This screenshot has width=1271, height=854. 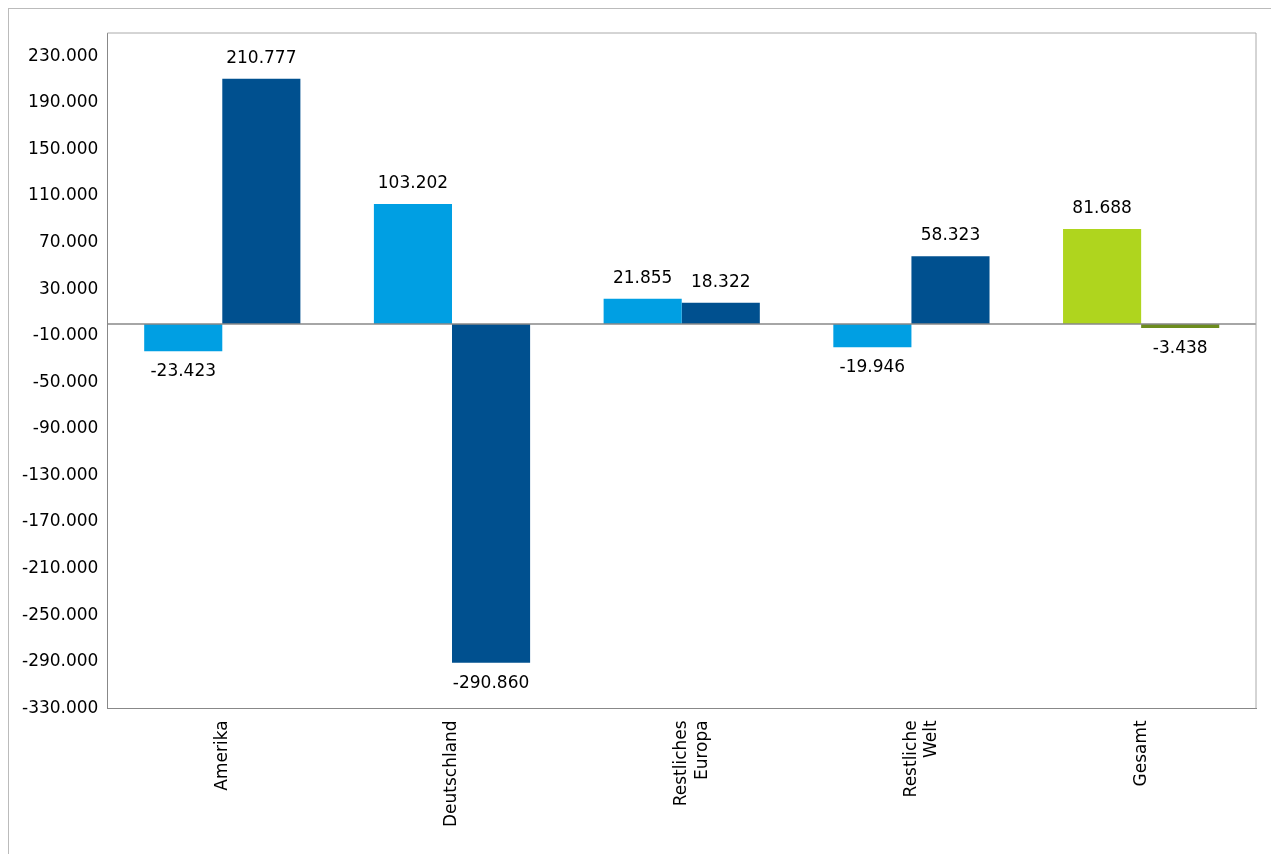 What do you see at coordinates (721, 280) in the screenshot?
I see `data-label: 18.322` at bounding box center [721, 280].